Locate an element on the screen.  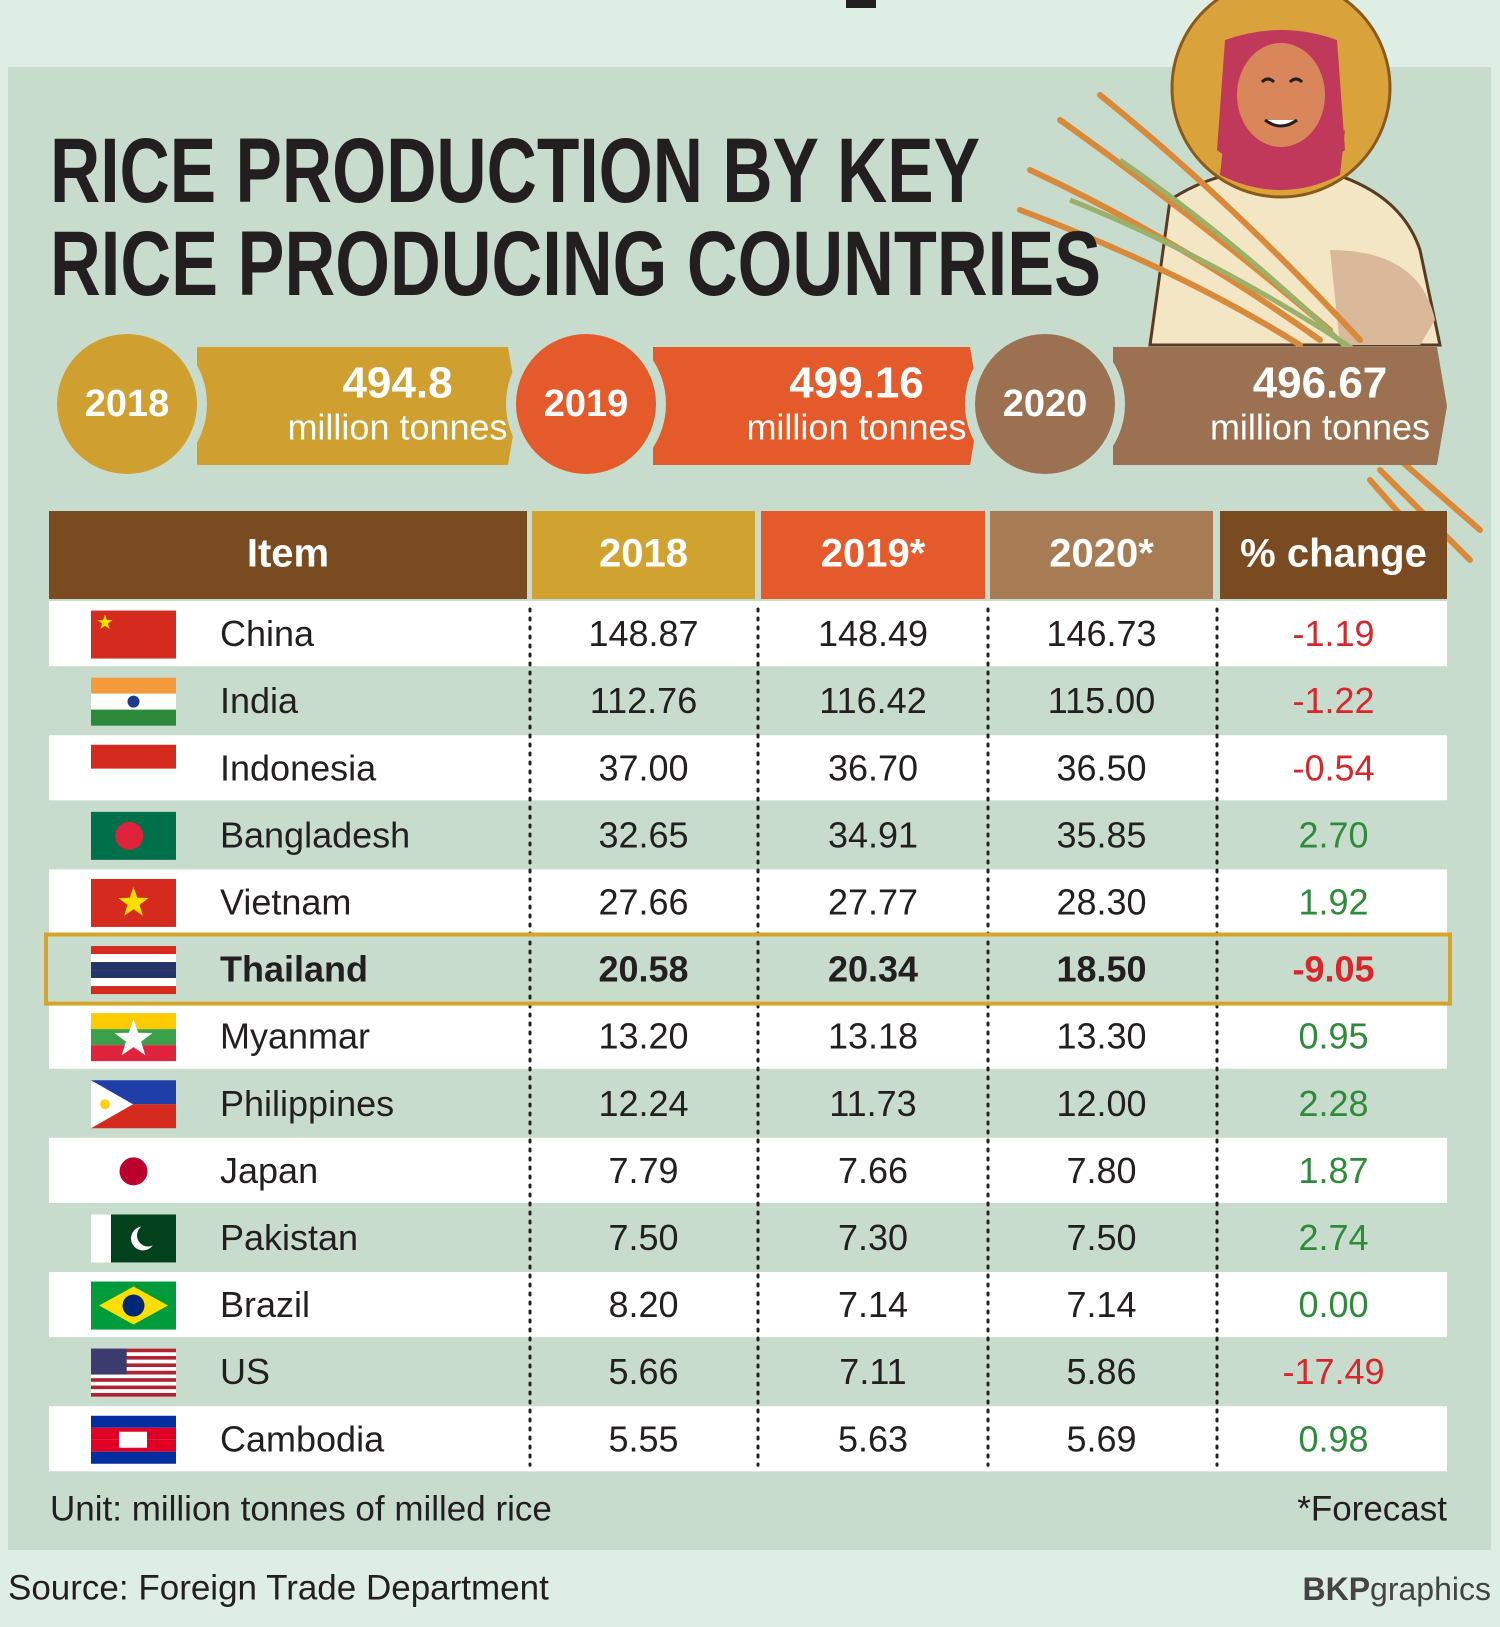
total-banner is located at coordinates (357, 406).